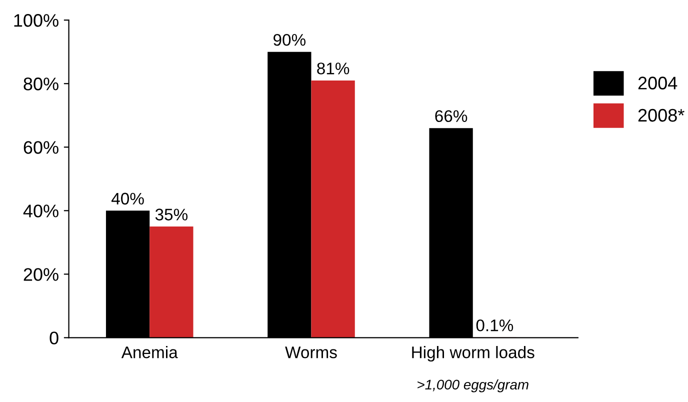 The image size is (688, 402). Describe the element at coordinates (41, 274) in the screenshot. I see `y-tick-label: 20%` at that location.